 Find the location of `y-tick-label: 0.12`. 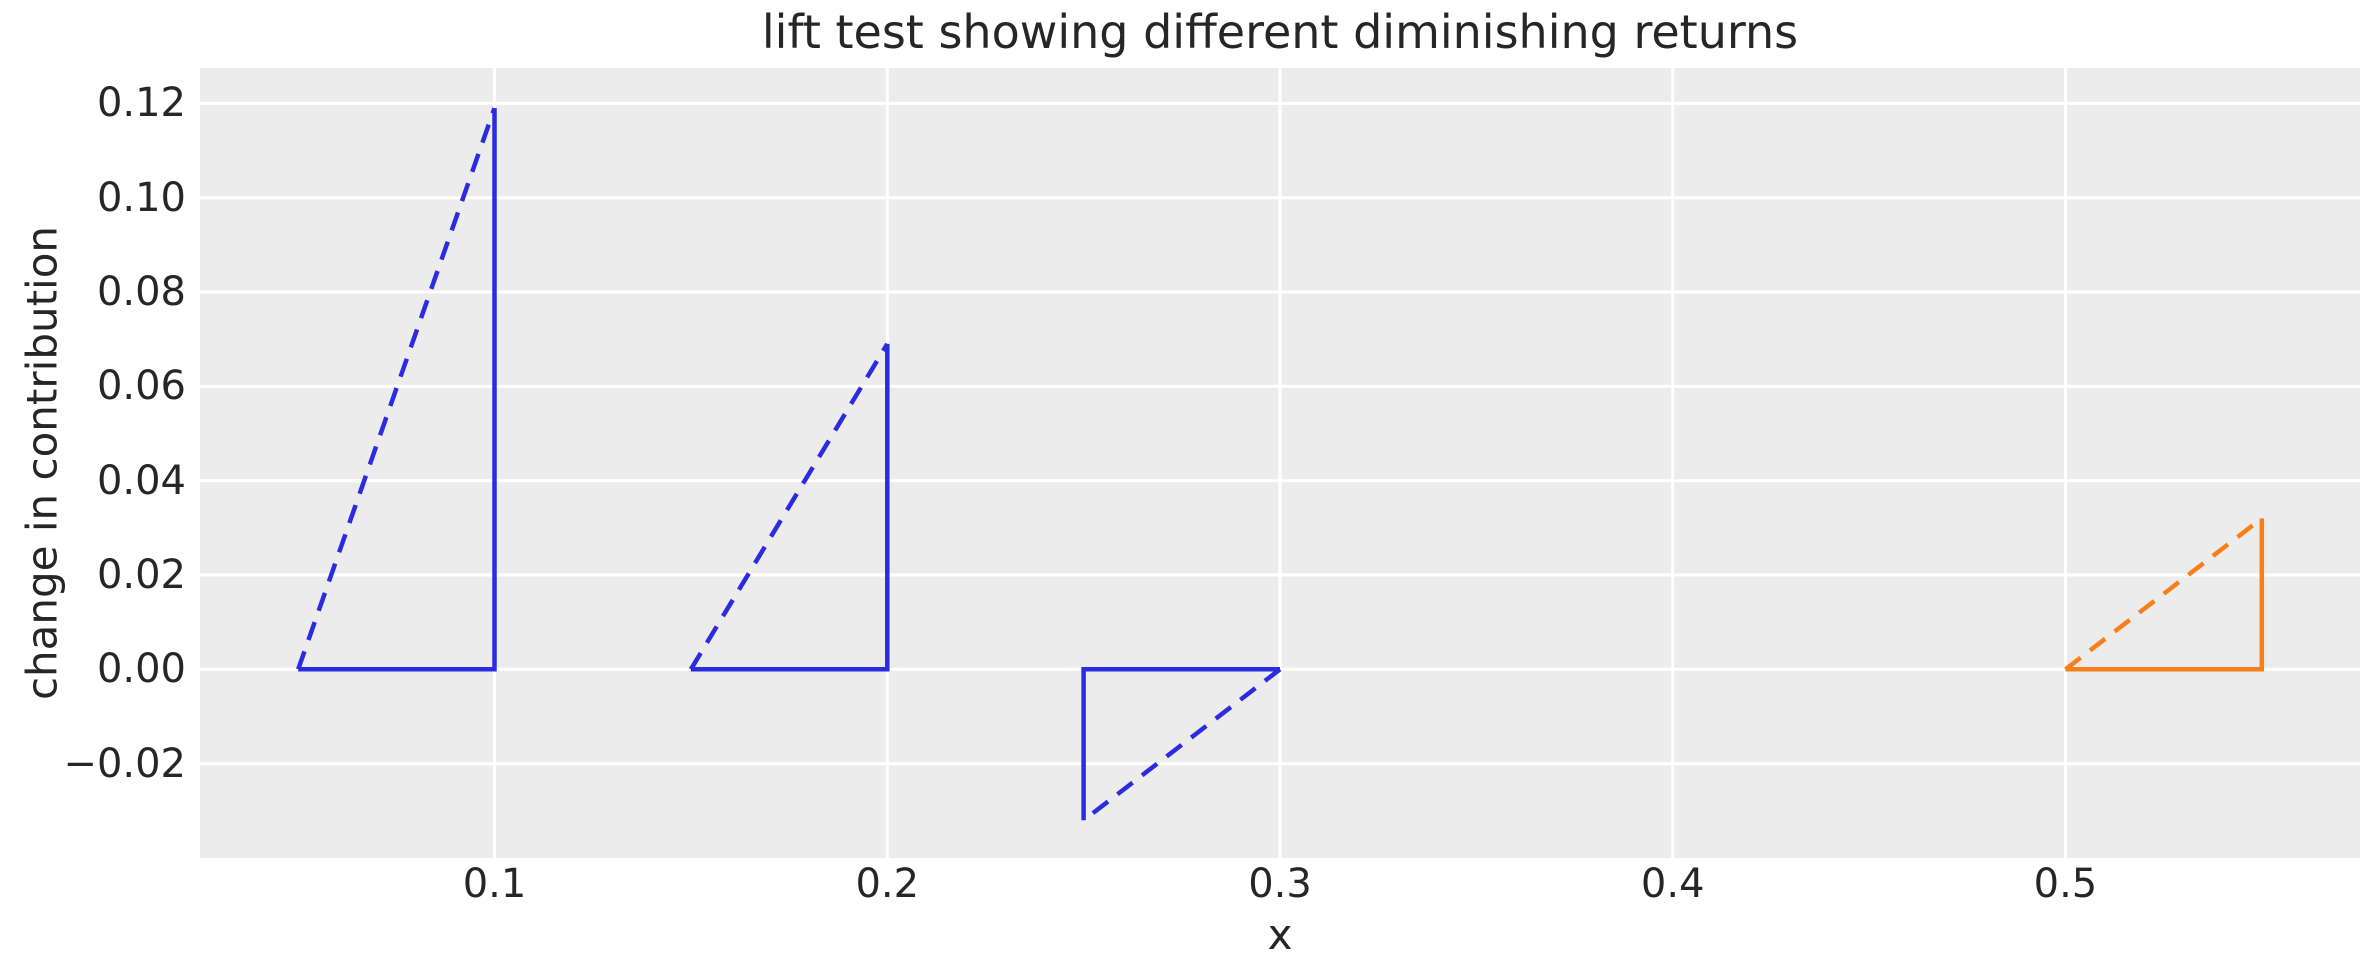

y-tick-label: 0.12 is located at coordinates (141, 103).